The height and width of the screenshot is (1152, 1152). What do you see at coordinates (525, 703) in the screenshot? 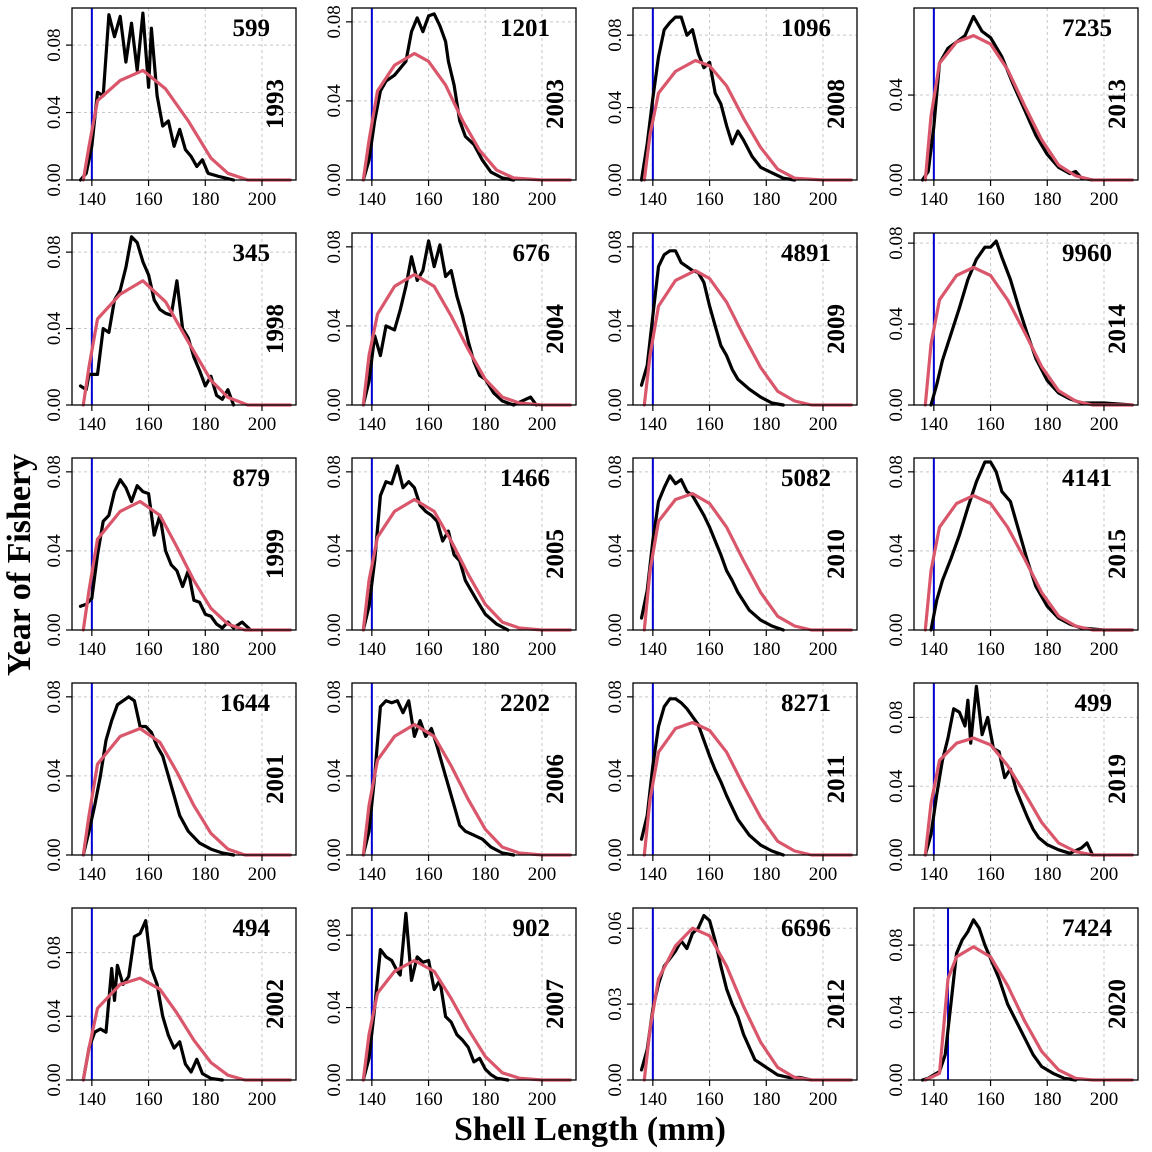
I see `sample-size-label: 2202` at bounding box center [525, 703].